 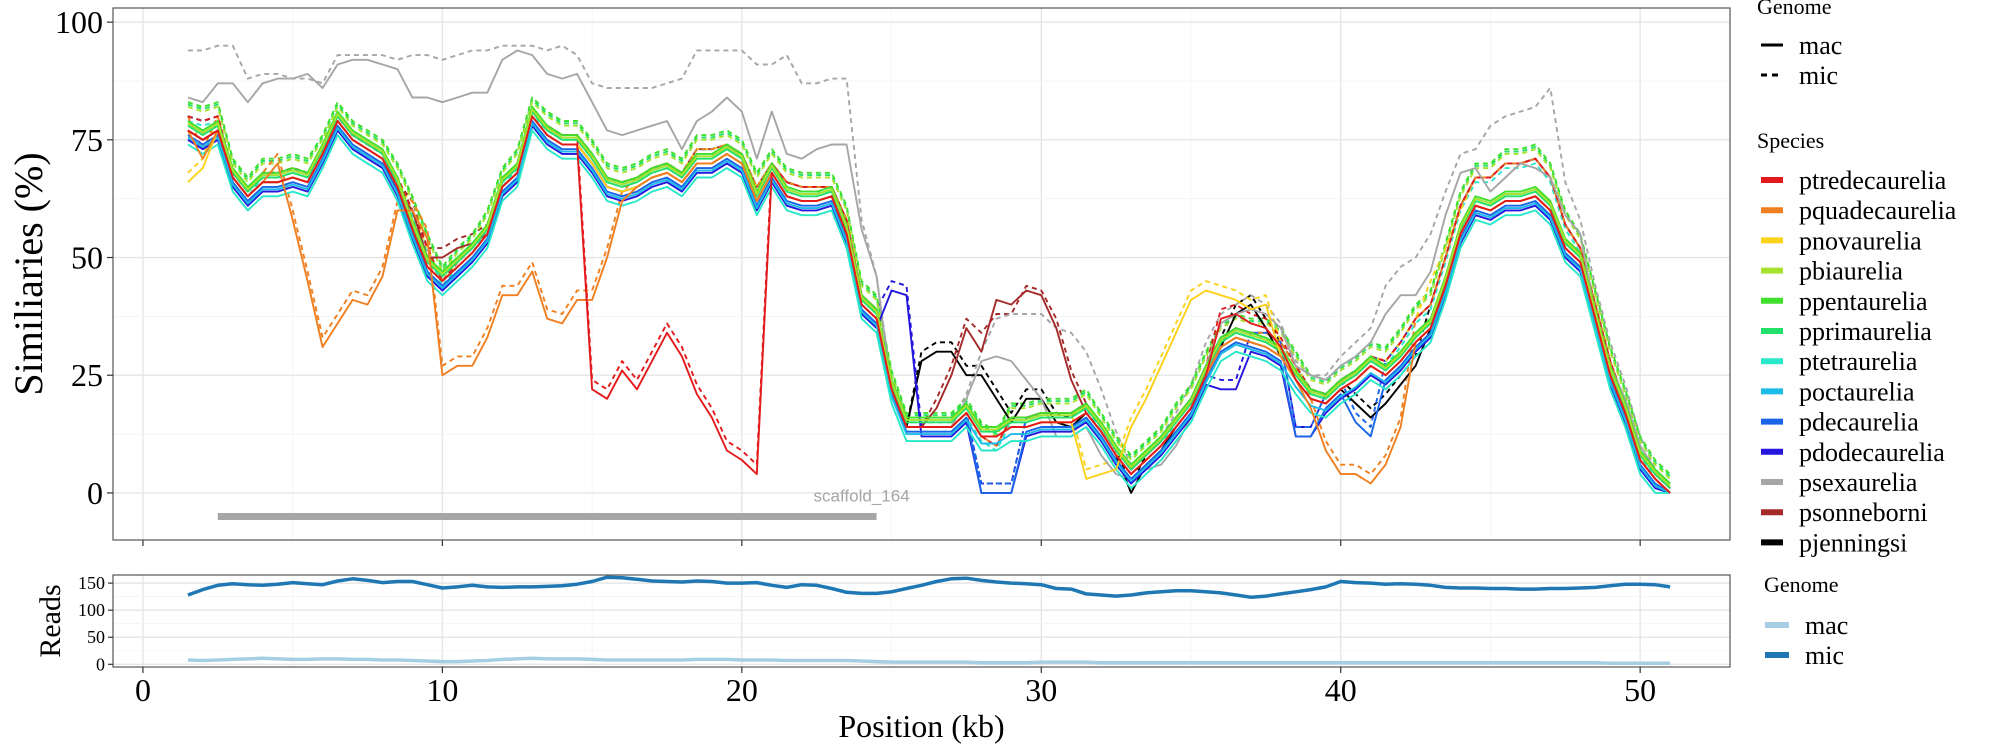 I want to click on reads-panel-background, so click(x=921, y=621).